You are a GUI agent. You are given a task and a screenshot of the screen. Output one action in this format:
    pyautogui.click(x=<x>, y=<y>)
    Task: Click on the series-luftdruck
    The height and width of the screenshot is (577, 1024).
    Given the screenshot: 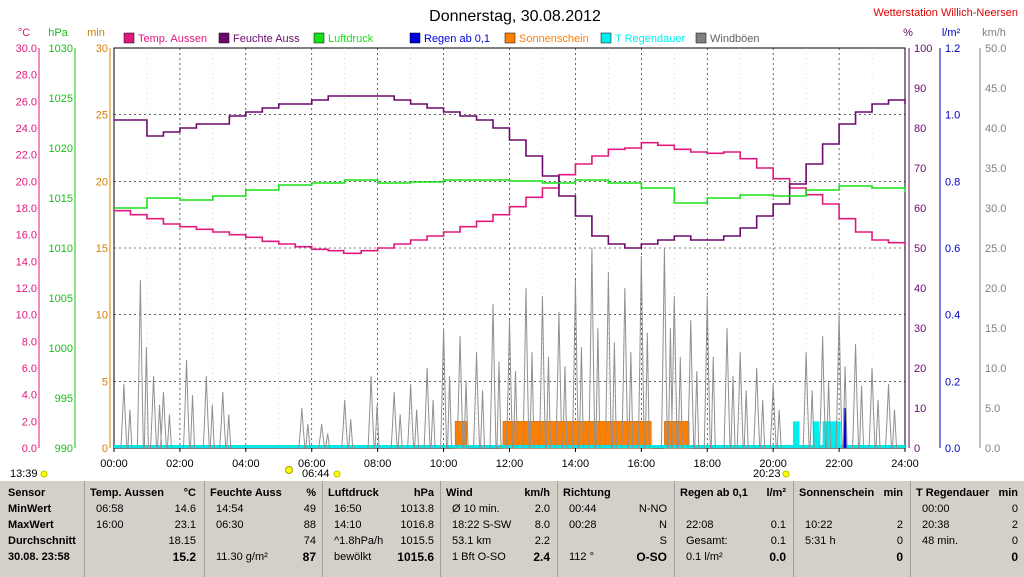 What is the action you would take?
    pyautogui.click(x=510, y=194)
    